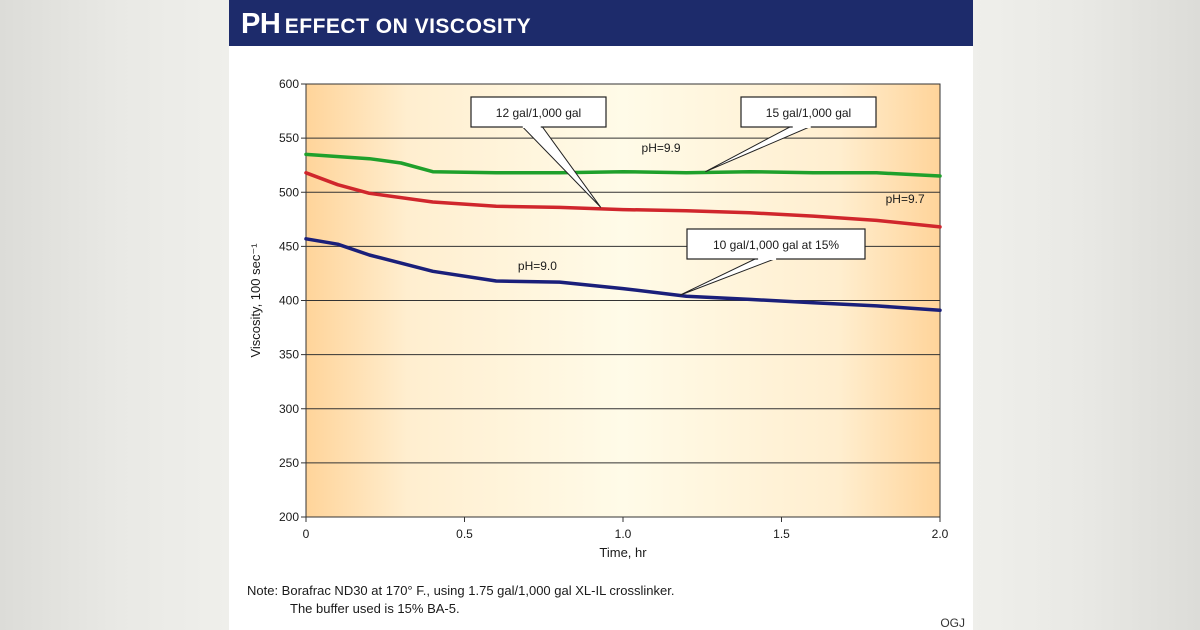  I want to click on y-tick-label: 200, so click(289, 517).